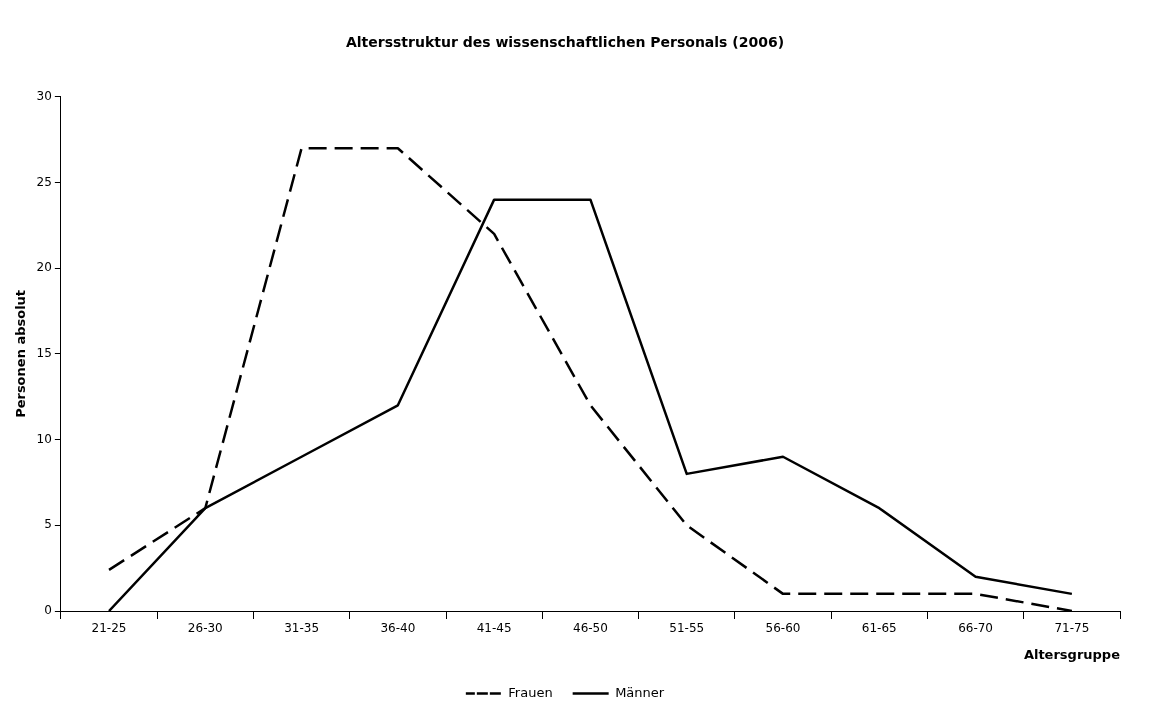  I want to click on x-tick-label: 71-75, so click(1072, 628).